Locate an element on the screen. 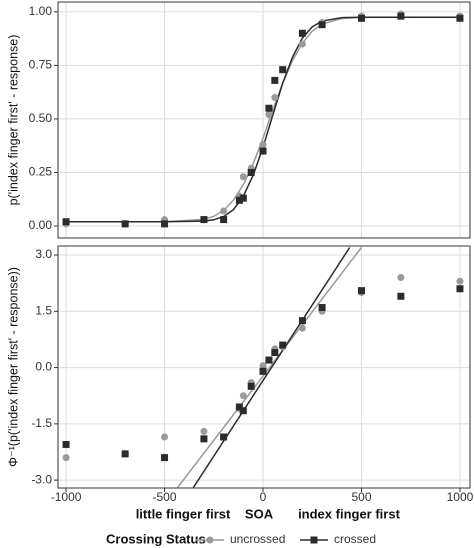 The width and height of the screenshot is (474, 548). x-axis-title-right: index finger first is located at coordinates (349, 513).